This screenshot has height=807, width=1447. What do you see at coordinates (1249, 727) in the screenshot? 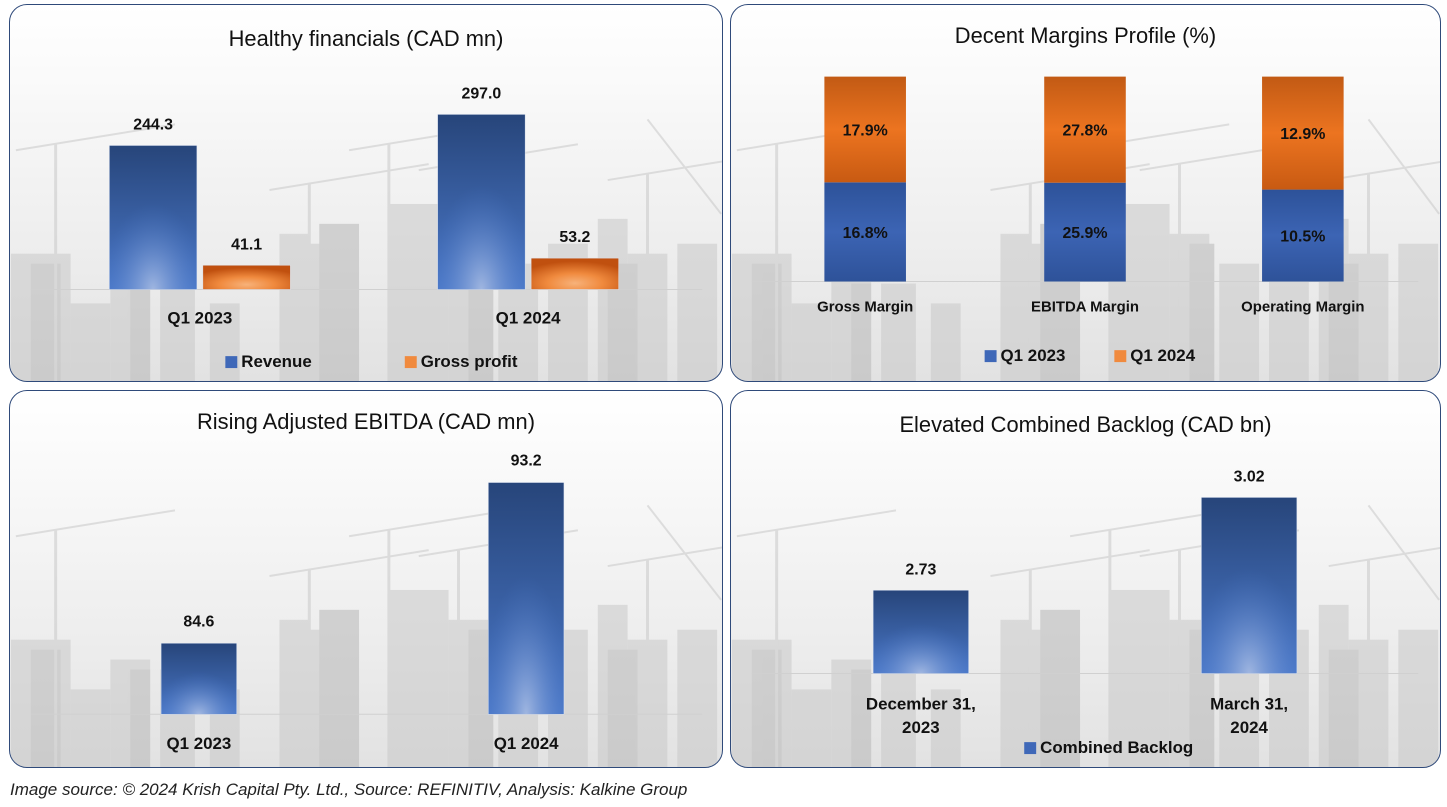
I see `category-label: 2024` at bounding box center [1249, 727].